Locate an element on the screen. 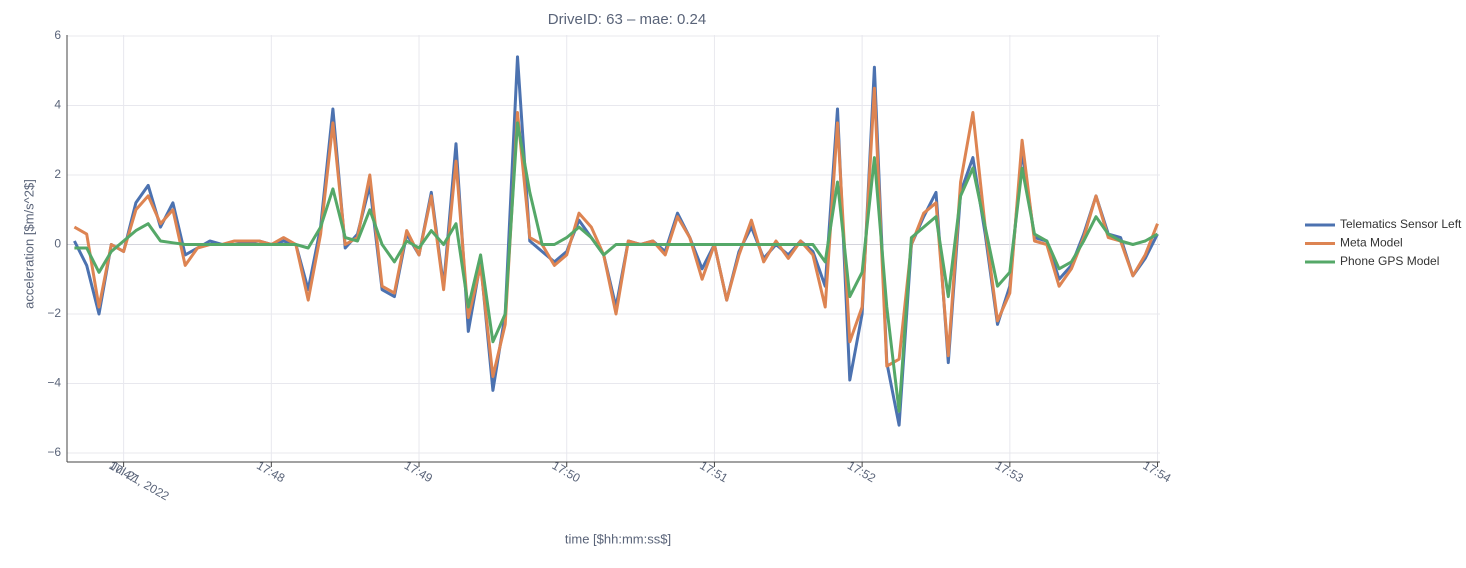 The image size is (1466, 568). y-tick-label: −4 is located at coordinates (54, 383).